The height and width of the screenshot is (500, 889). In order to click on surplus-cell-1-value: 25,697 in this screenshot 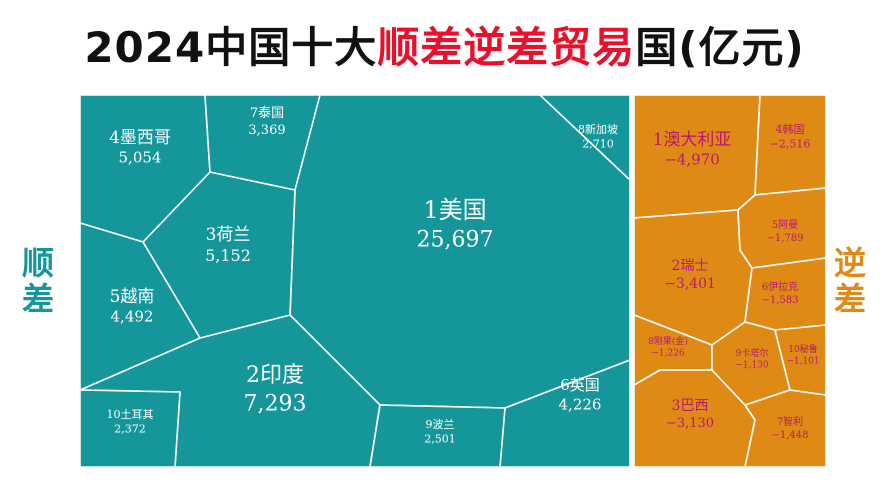, I will do `click(455, 240)`.